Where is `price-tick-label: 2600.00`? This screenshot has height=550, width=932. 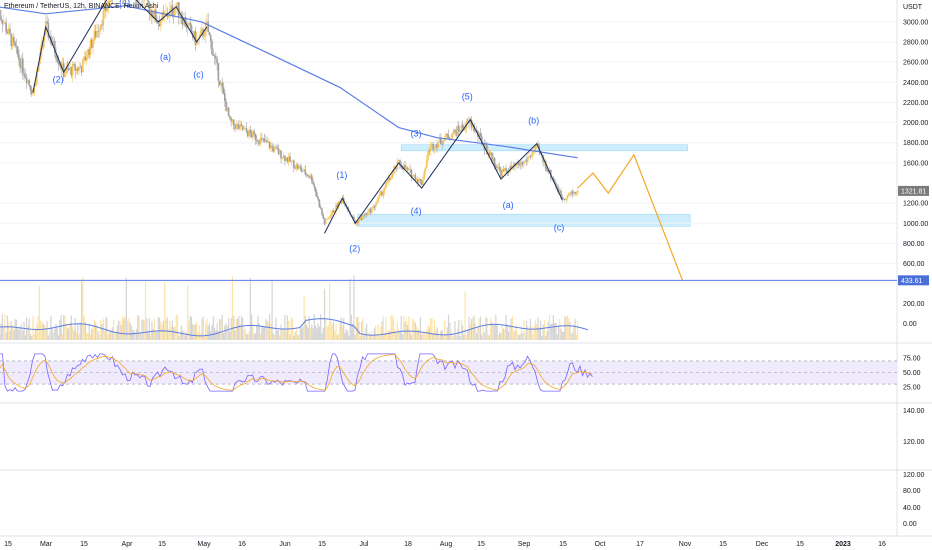
price-tick-label: 2600.00 is located at coordinates (915, 63).